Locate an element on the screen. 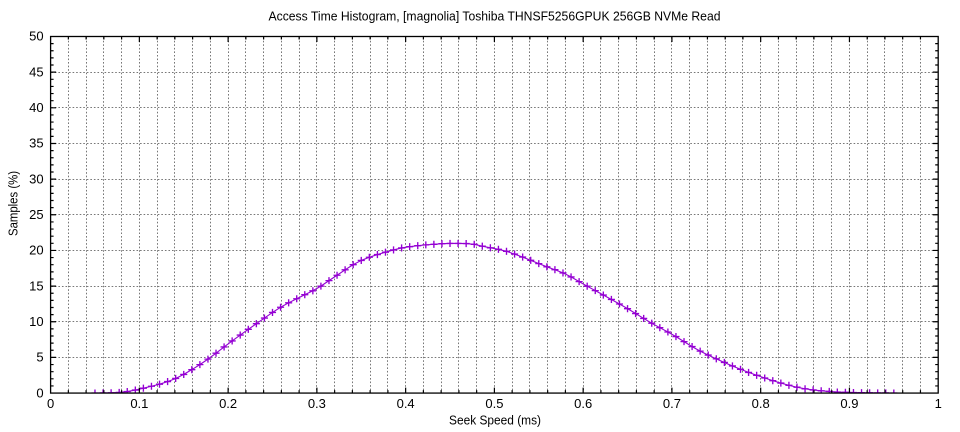  svg-text: 20 is located at coordinates (36, 250).